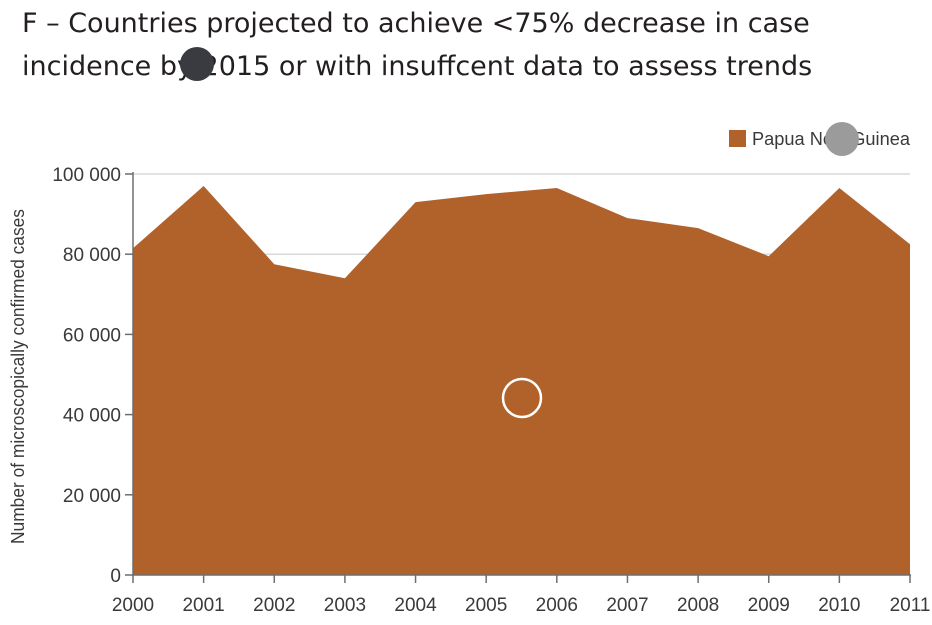 This screenshot has height=625, width=932. What do you see at coordinates (92, 496) in the screenshot?
I see `y-tick-label-1: 20 000` at bounding box center [92, 496].